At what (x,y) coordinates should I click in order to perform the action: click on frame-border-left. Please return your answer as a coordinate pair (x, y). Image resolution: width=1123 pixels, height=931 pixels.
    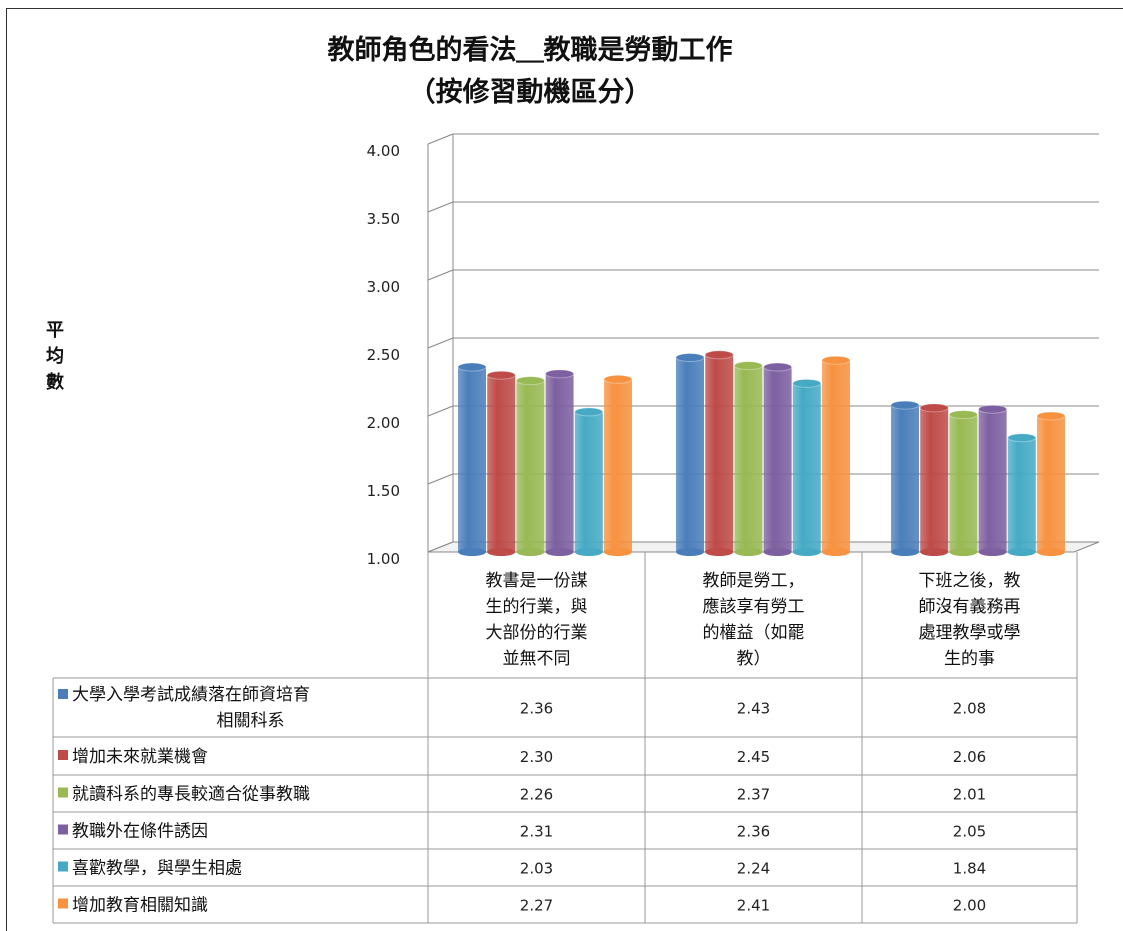
    Looking at the image, I should click on (6, 469).